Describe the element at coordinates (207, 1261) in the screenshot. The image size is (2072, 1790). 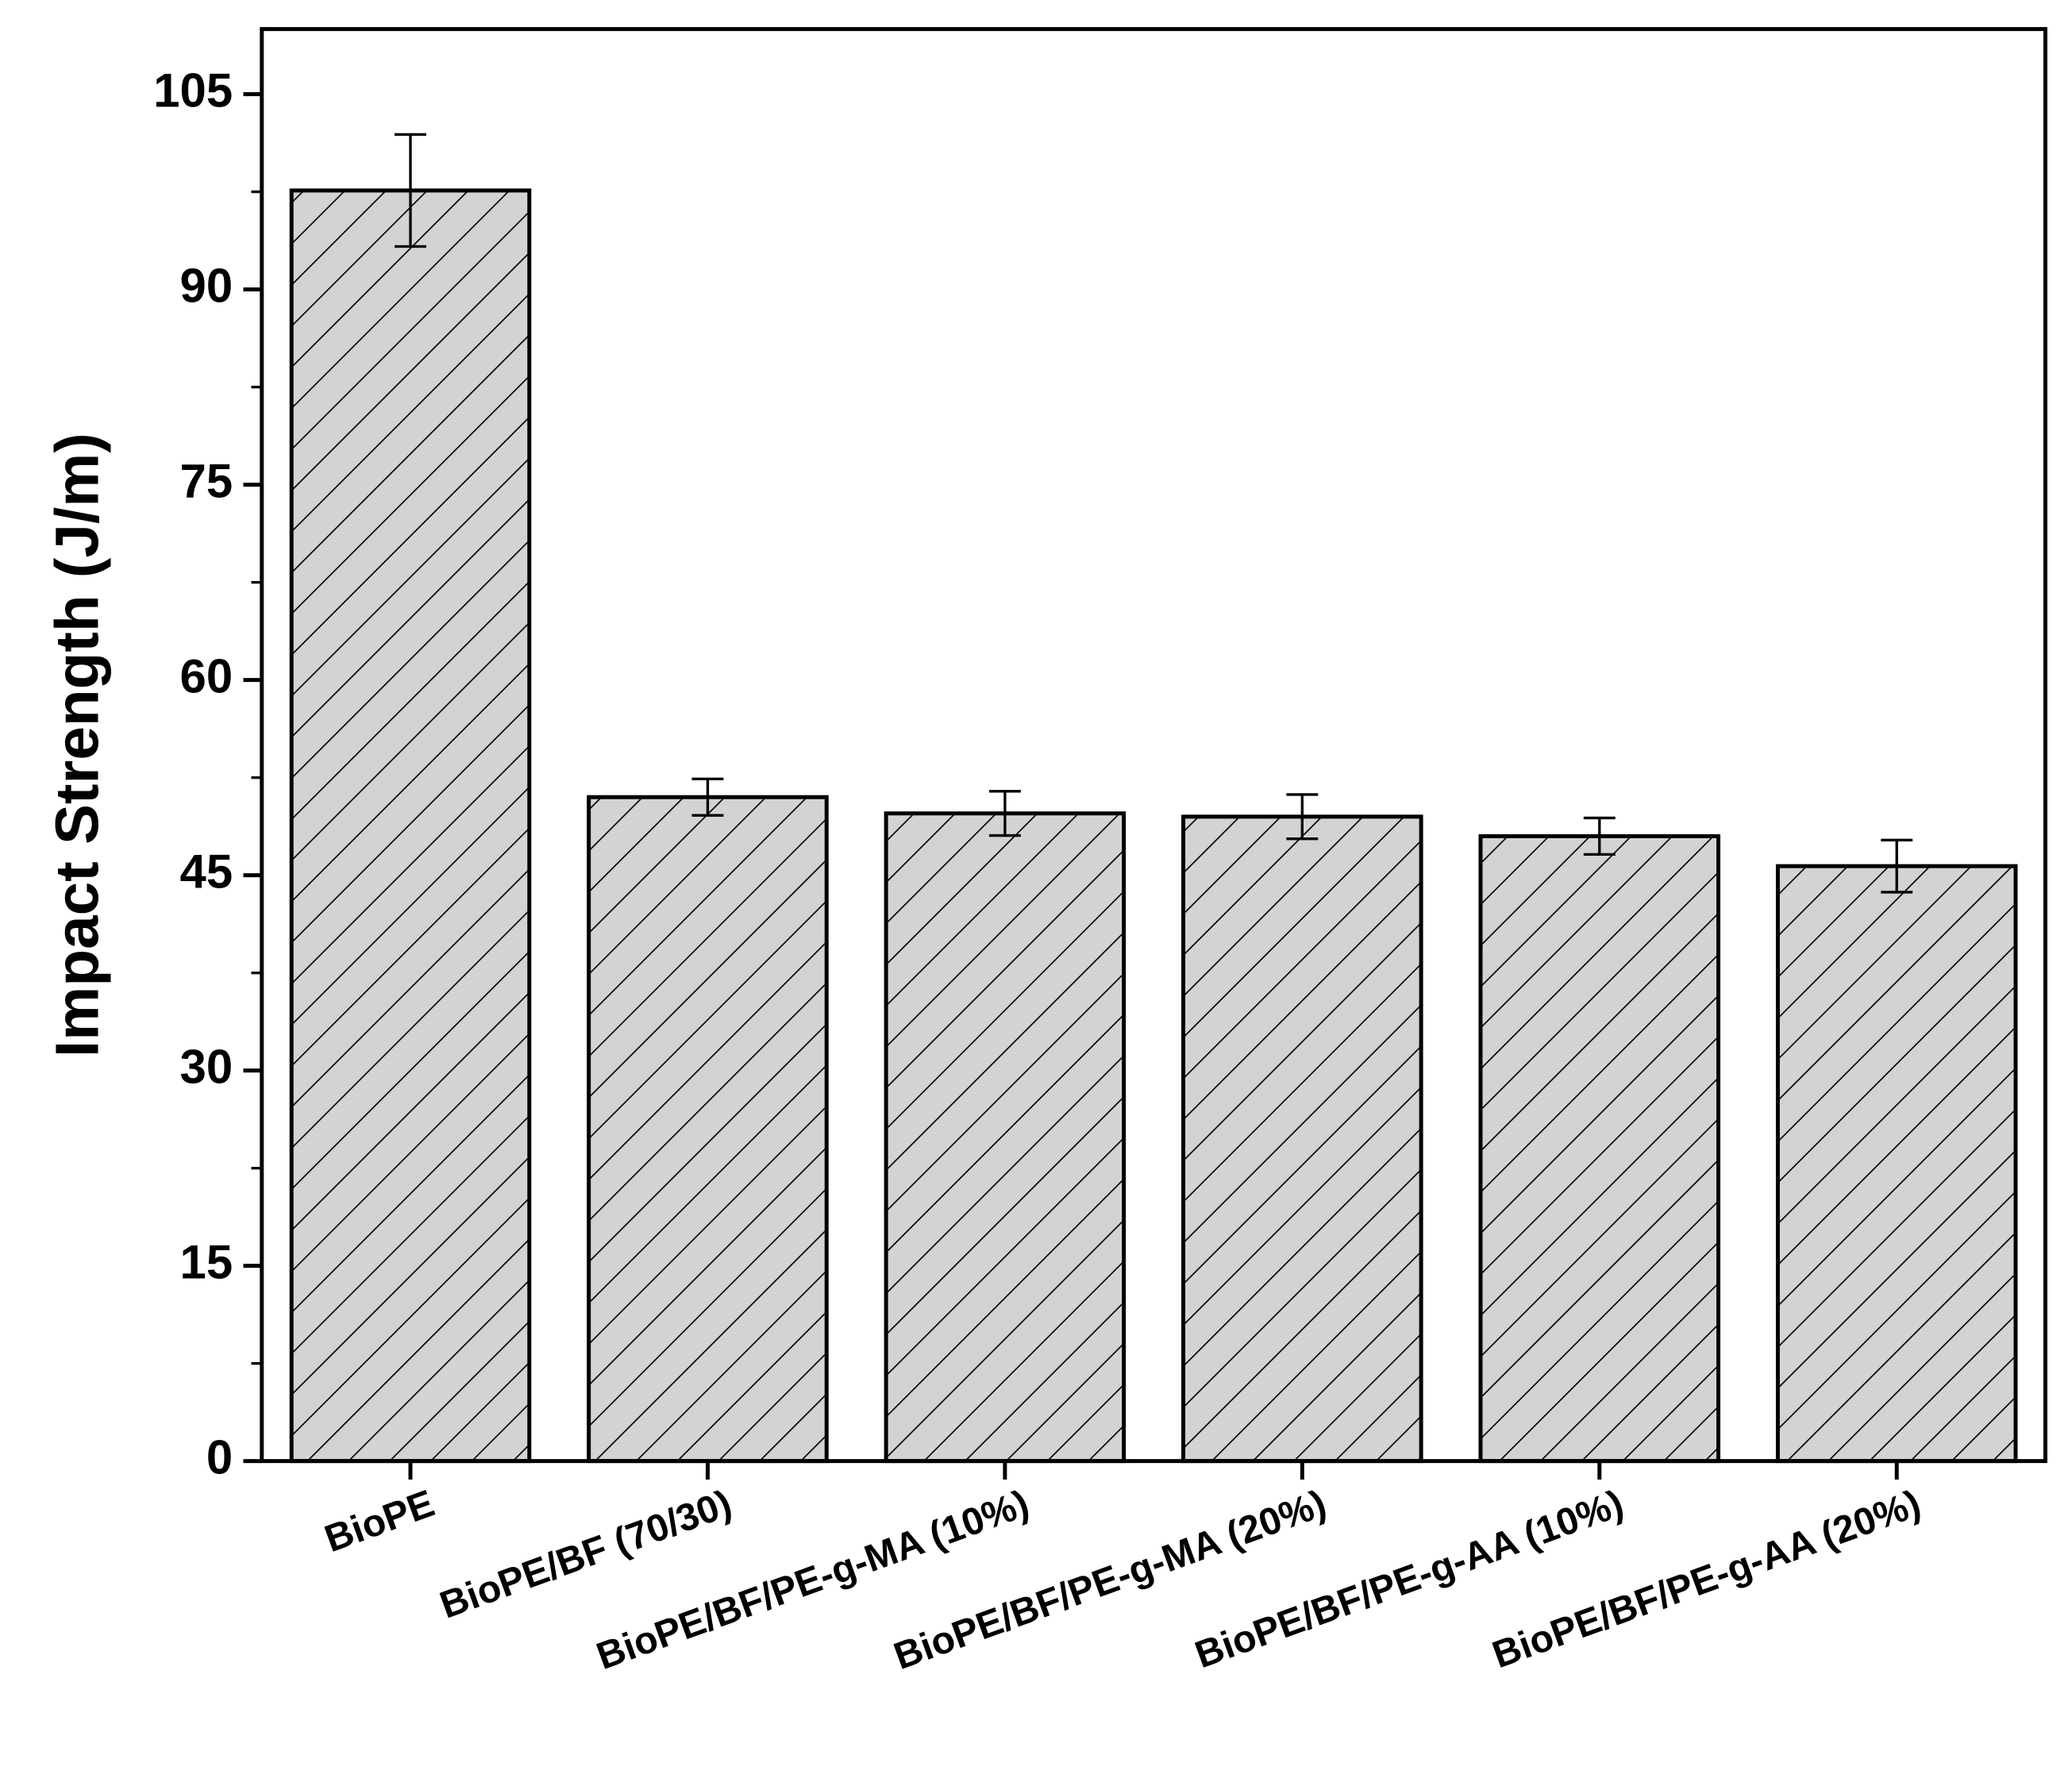
I see `y-tick-label: 15` at that location.